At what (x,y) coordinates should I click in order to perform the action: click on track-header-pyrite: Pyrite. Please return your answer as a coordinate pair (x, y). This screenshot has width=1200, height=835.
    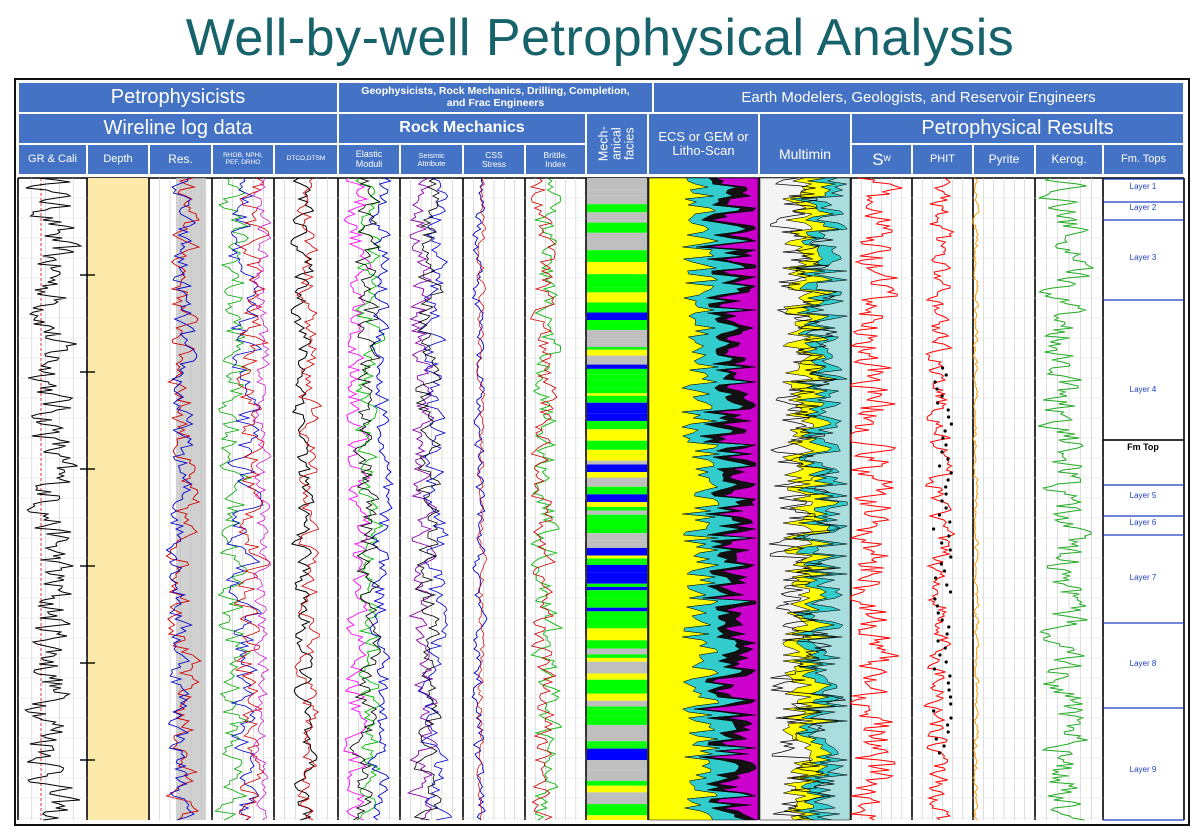
    Looking at the image, I should click on (1004, 159).